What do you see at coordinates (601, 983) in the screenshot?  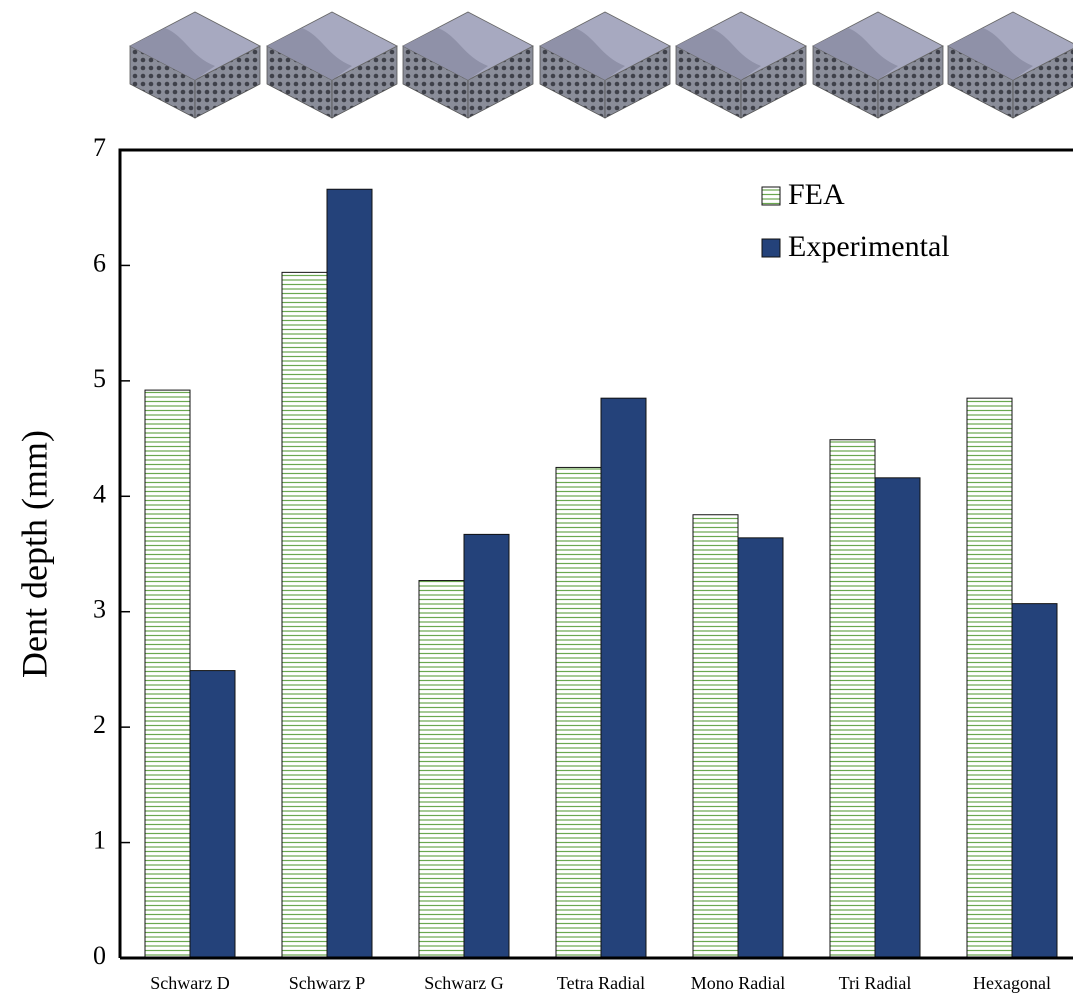 I see `x-tick-label: Tetra Radial` at bounding box center [601, 983].